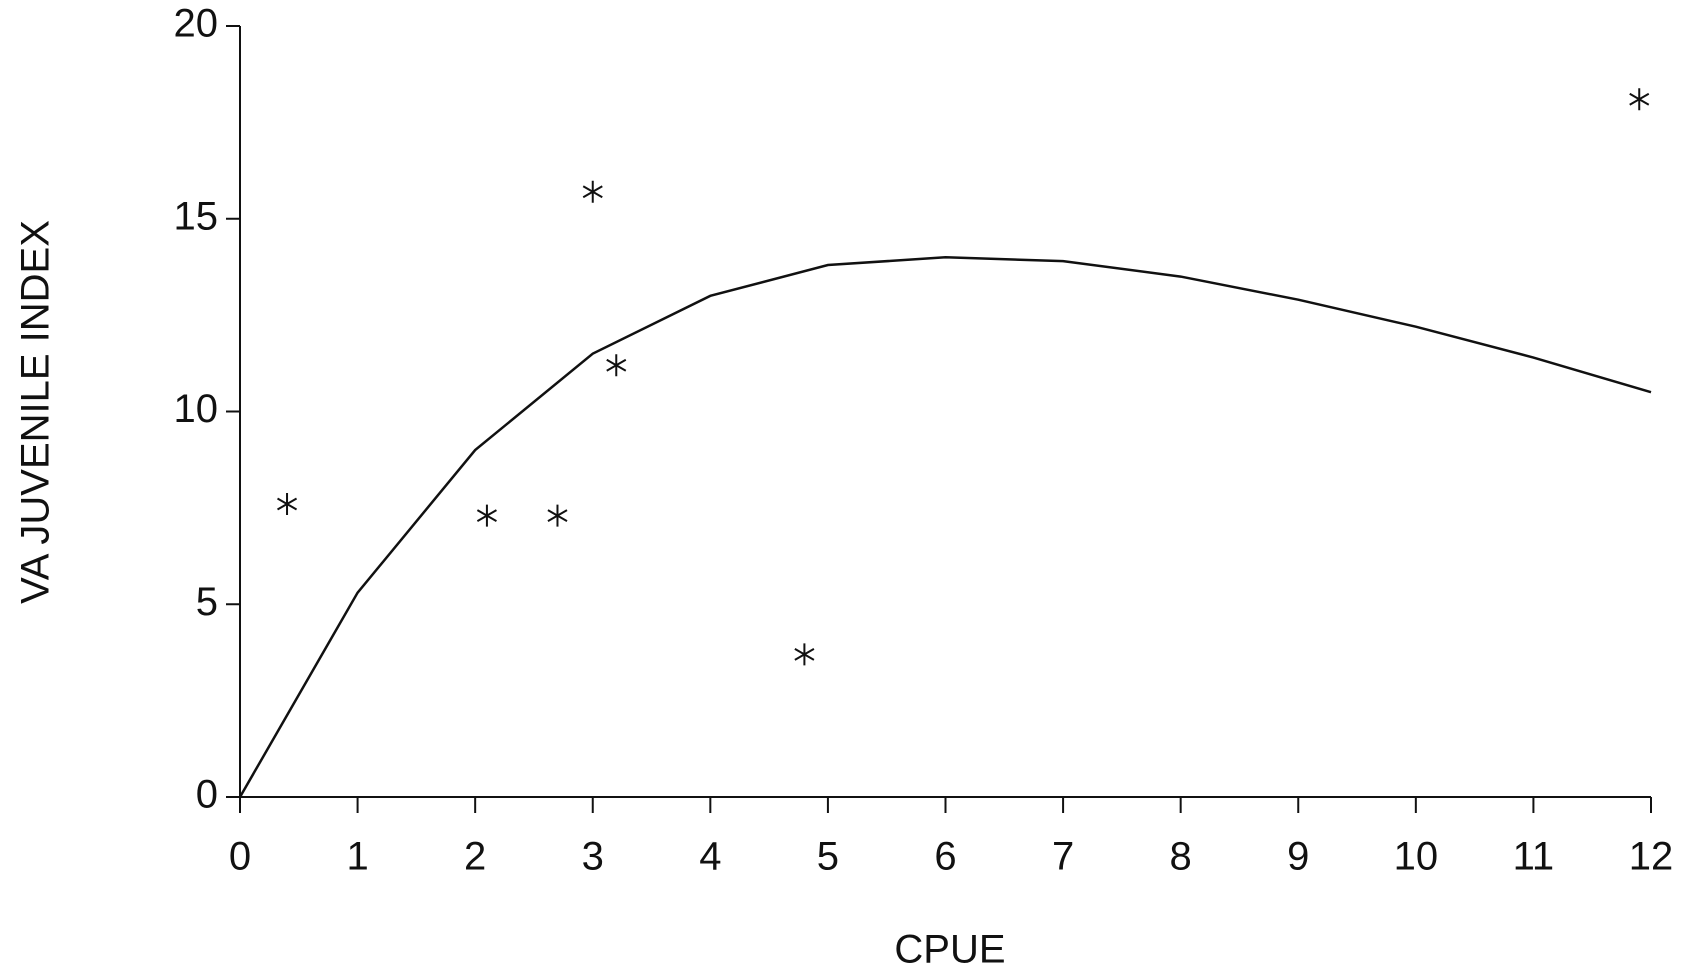  I want to click on x-axis-label: CPUE, so click(949, 950).